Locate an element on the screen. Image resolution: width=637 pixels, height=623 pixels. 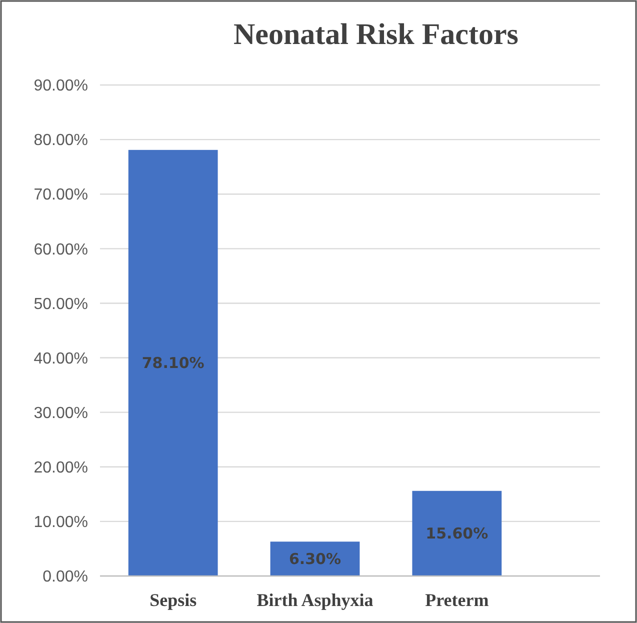
data-label: 78.10% is located at coordinates (173, 363).